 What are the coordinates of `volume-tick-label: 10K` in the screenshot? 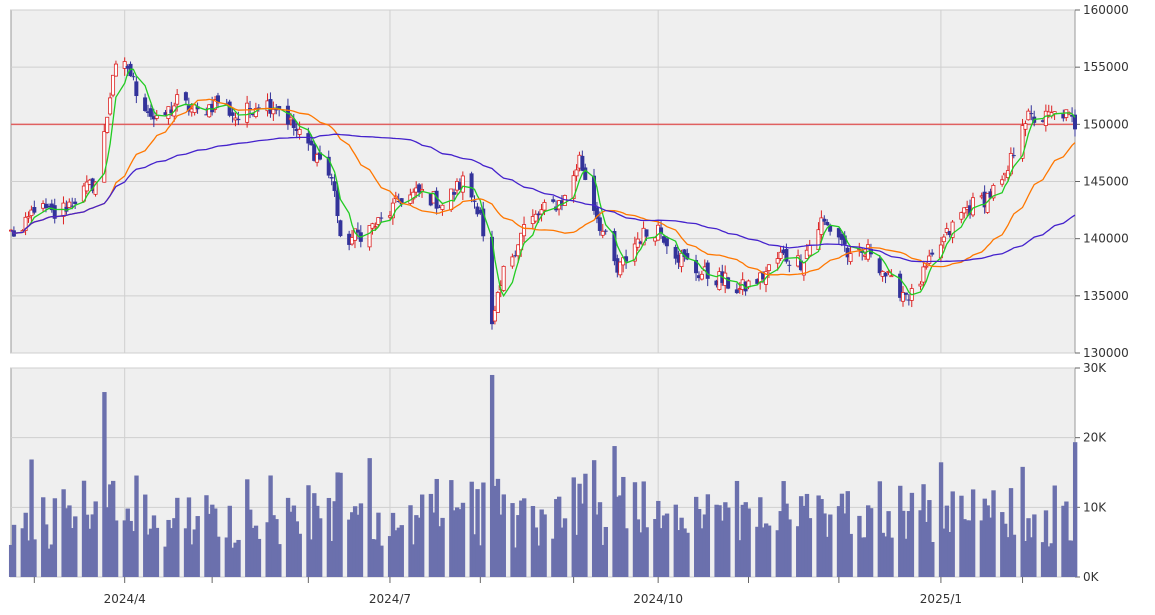 It's located at (1095, 507).